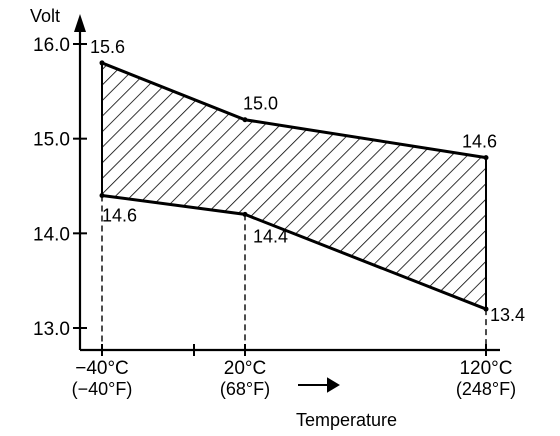 This screenshot has width=560, height=436. I want to click on x-tick-label: 20°C, so click(245, 368).